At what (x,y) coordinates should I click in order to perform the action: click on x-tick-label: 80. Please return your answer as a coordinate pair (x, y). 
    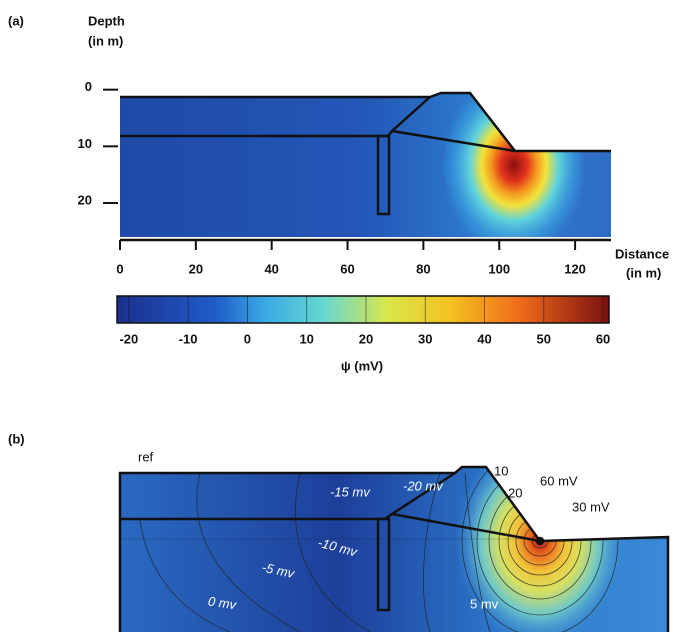
    Looking at the image, I should click on (423, 268).